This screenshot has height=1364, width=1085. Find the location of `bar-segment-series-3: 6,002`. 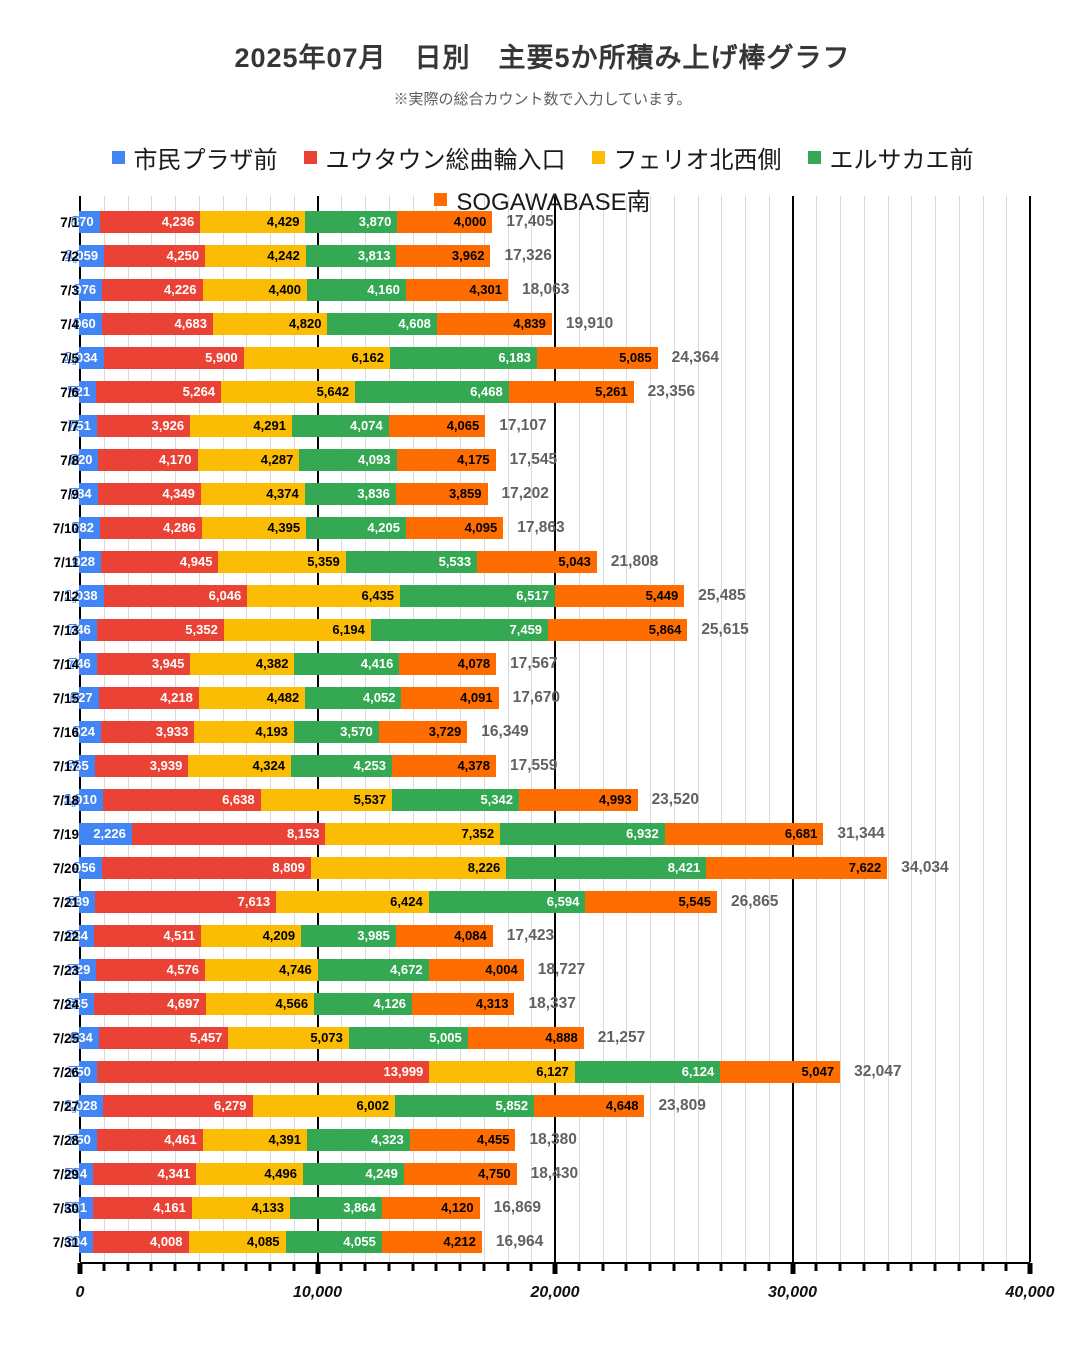

bar-segment-series-3: 6,002 is located at coordinates (324, 1106).